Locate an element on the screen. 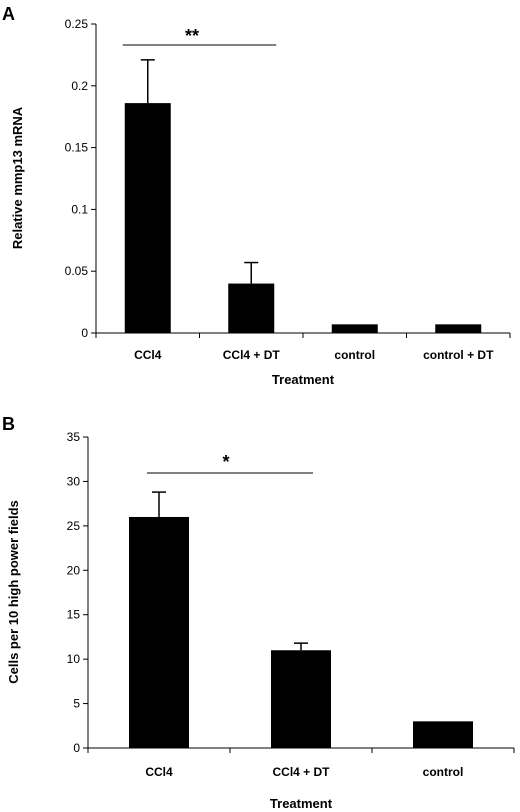 The height and width of the screenshot is (812, 520). panel-b-y-tick-label: 30 is located at coordinates (74, 481).